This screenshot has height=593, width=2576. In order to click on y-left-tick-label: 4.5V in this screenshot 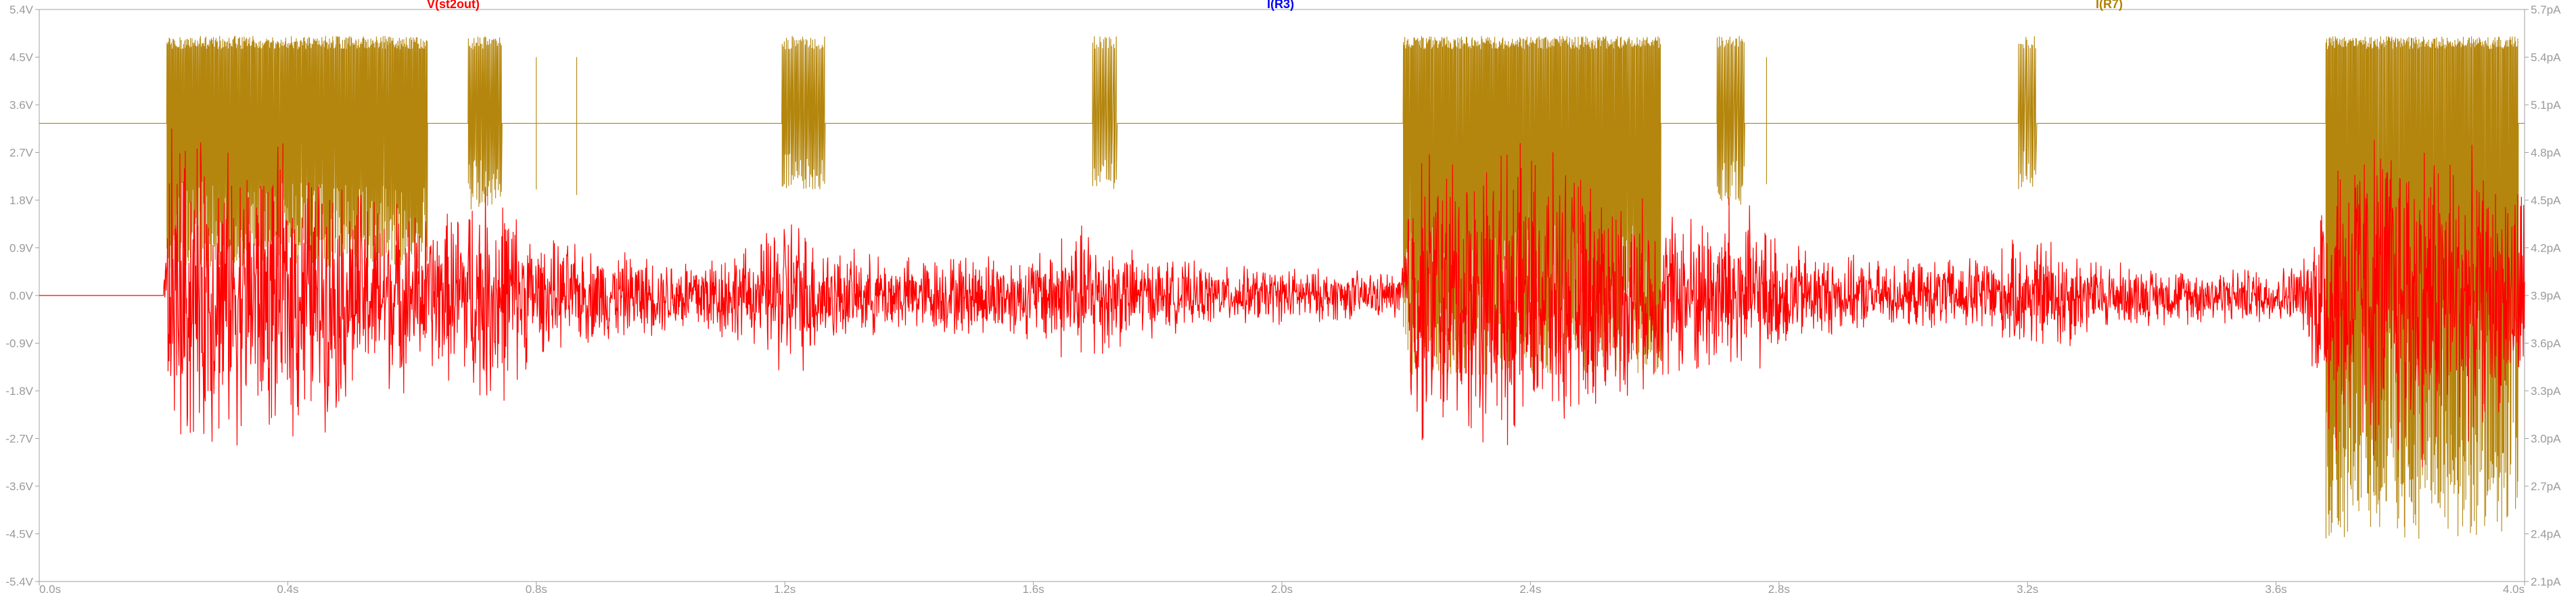, I will do `click(21, 57)`.